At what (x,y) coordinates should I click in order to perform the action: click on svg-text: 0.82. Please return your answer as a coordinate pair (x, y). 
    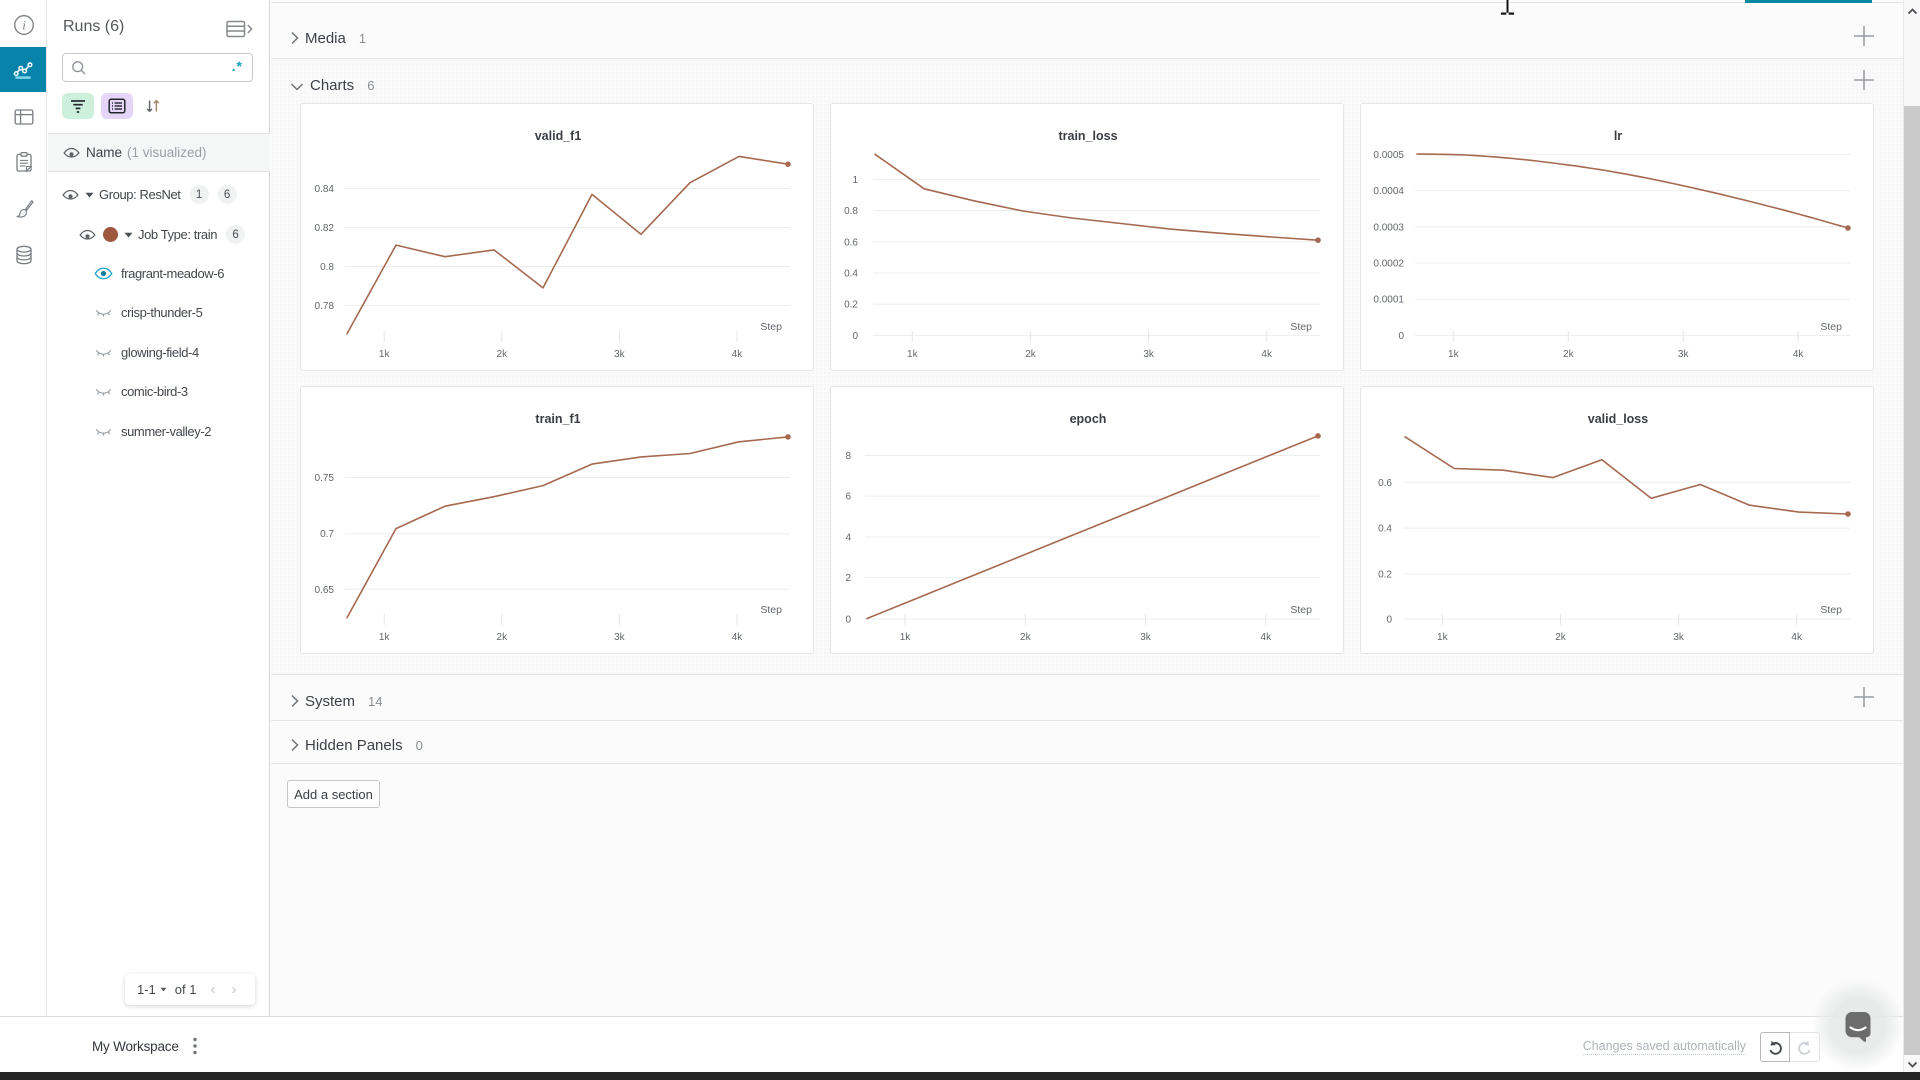
    Looking at the image, I should click on (325, 228).